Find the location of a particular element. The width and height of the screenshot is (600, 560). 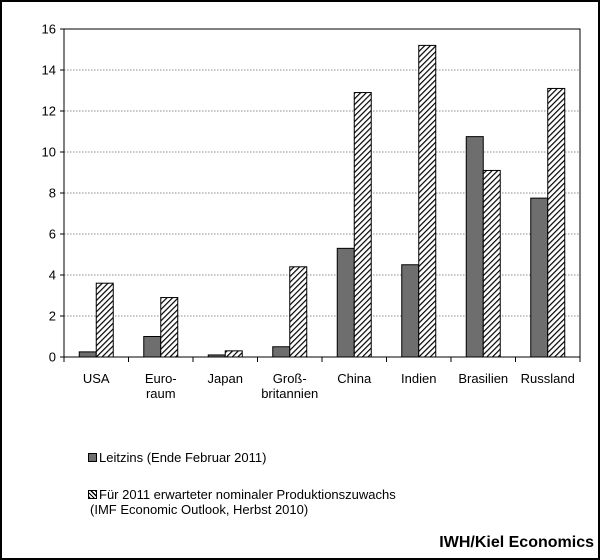

x-tick-label: Indien is located at coordinates (418, 378).